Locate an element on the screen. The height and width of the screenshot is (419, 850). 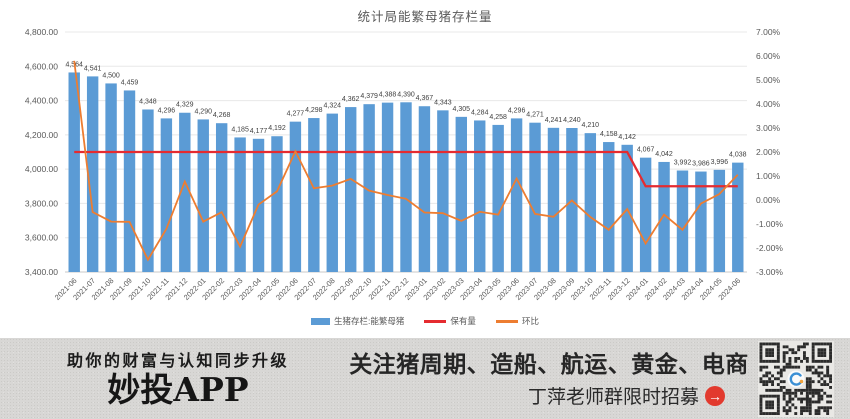
svg-text: 4,271 is located at coordinates (535, 115).